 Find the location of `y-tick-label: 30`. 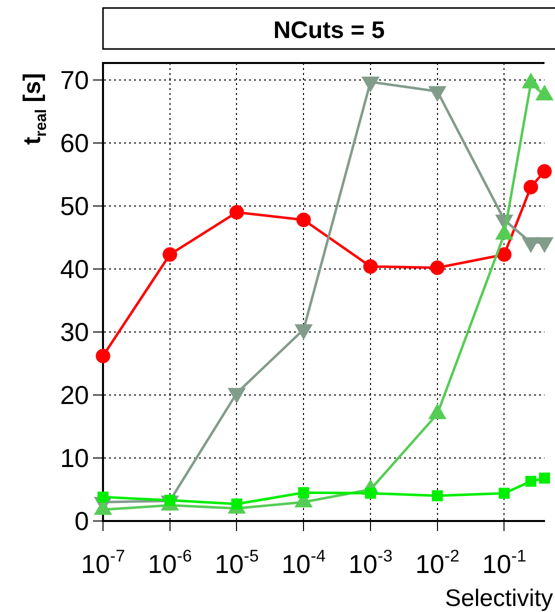

y-tick-label: 30 is located at coordinates (74, 332).